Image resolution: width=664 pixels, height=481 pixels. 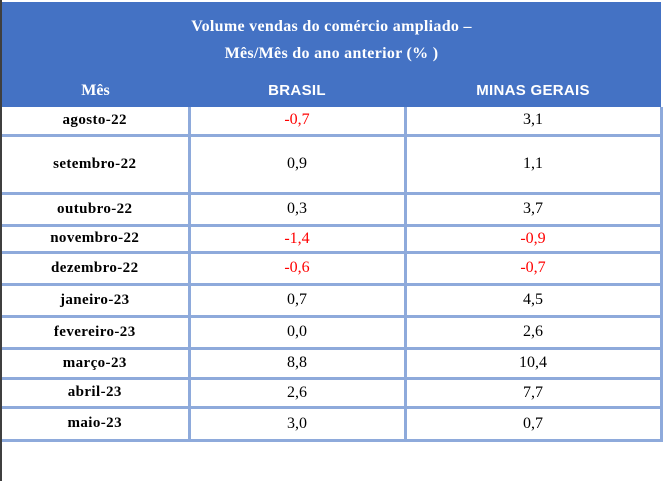 I want to click on title-line-1: Volume vendas do comércio ampliado –, so click(x=331, y=26).